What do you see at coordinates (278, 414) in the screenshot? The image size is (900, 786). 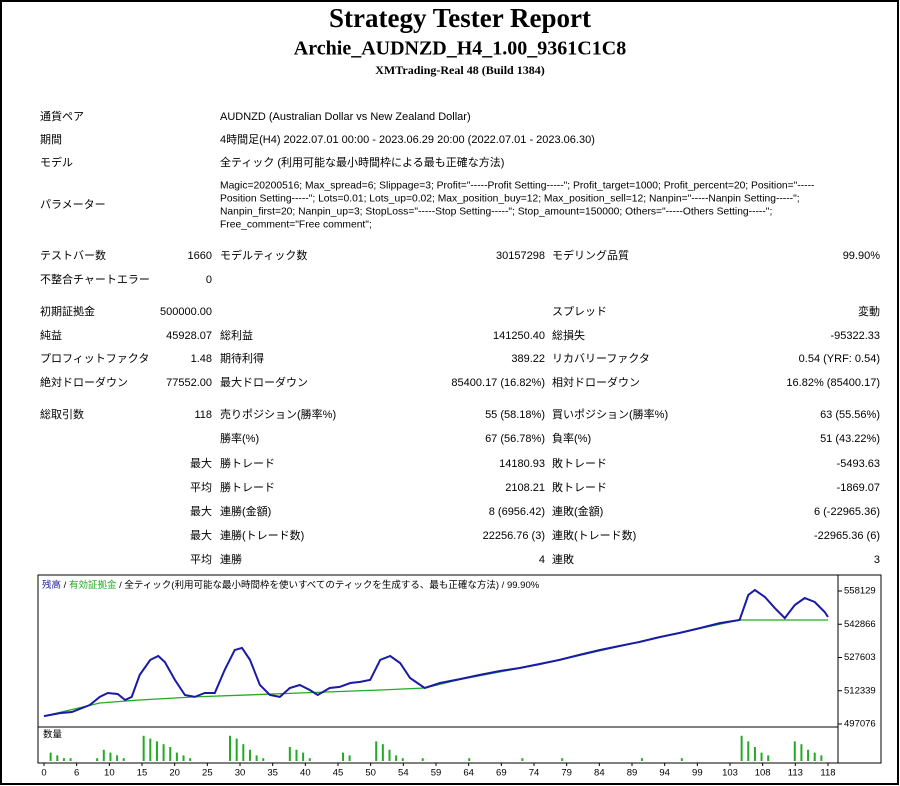 I see `stat-label: 売りポジション(勝率%)` at bounding box center [278, 414].